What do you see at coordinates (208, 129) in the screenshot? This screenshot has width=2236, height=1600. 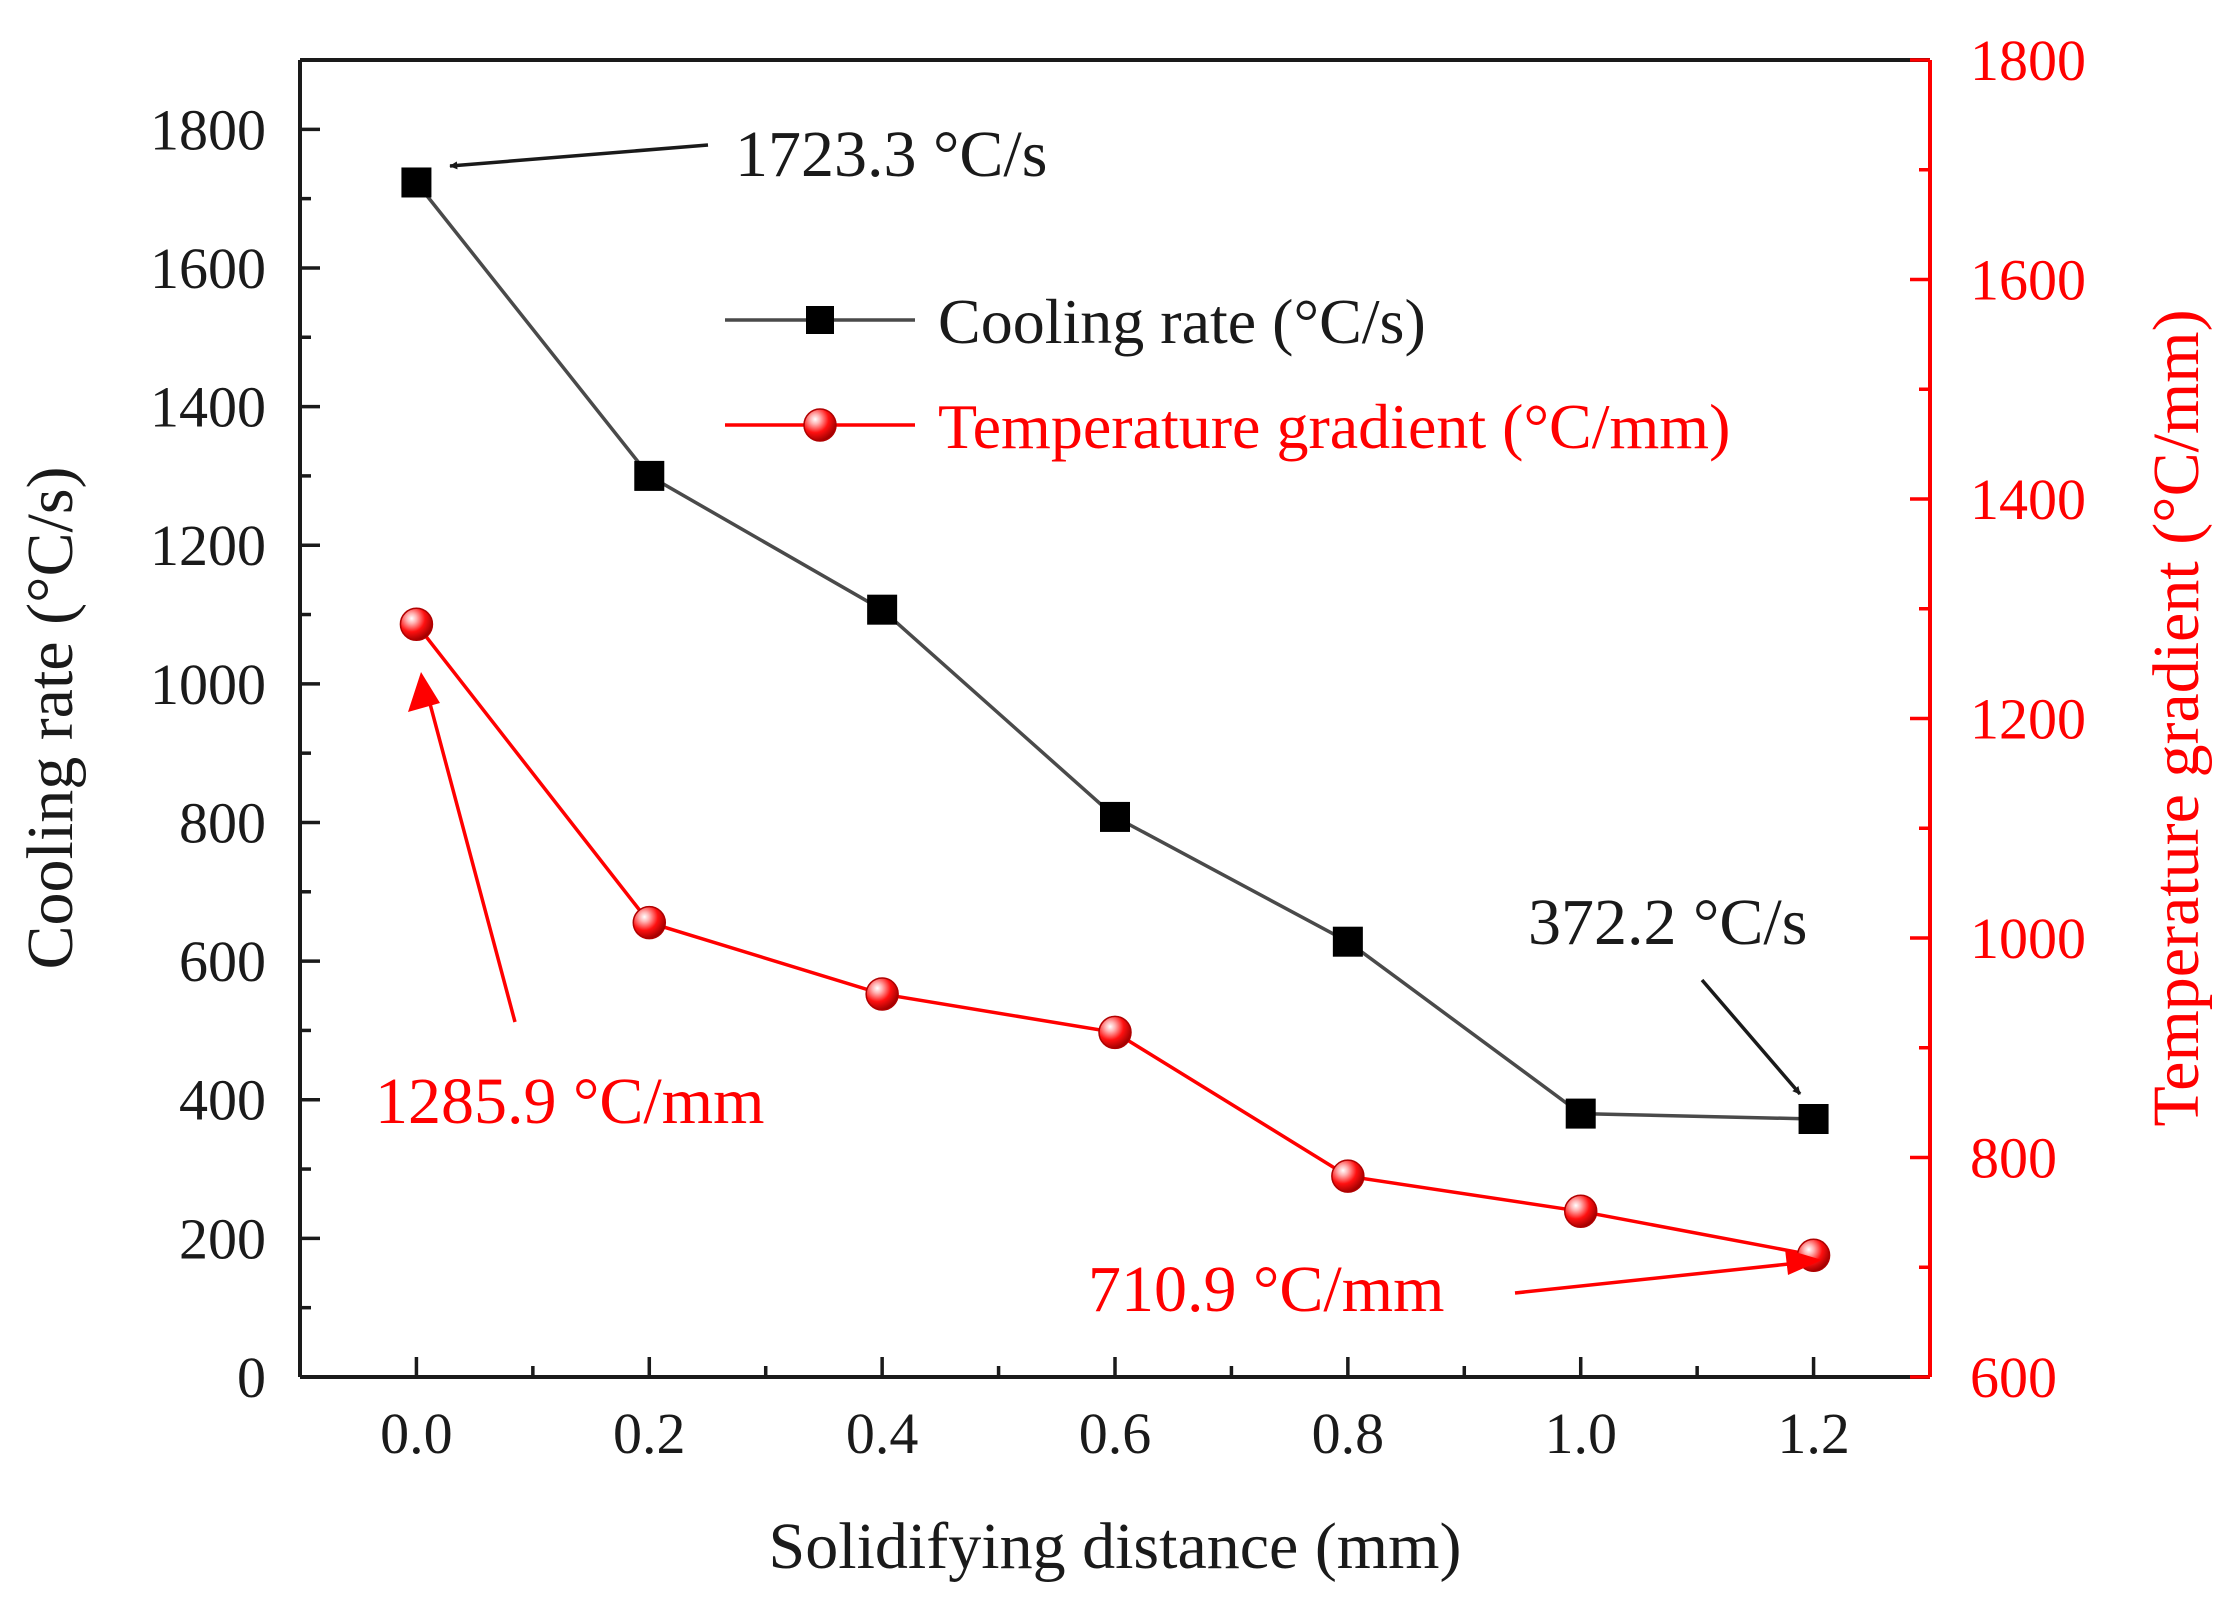 I see `y-tick-label: 1800` at bounding box center [208, 129].